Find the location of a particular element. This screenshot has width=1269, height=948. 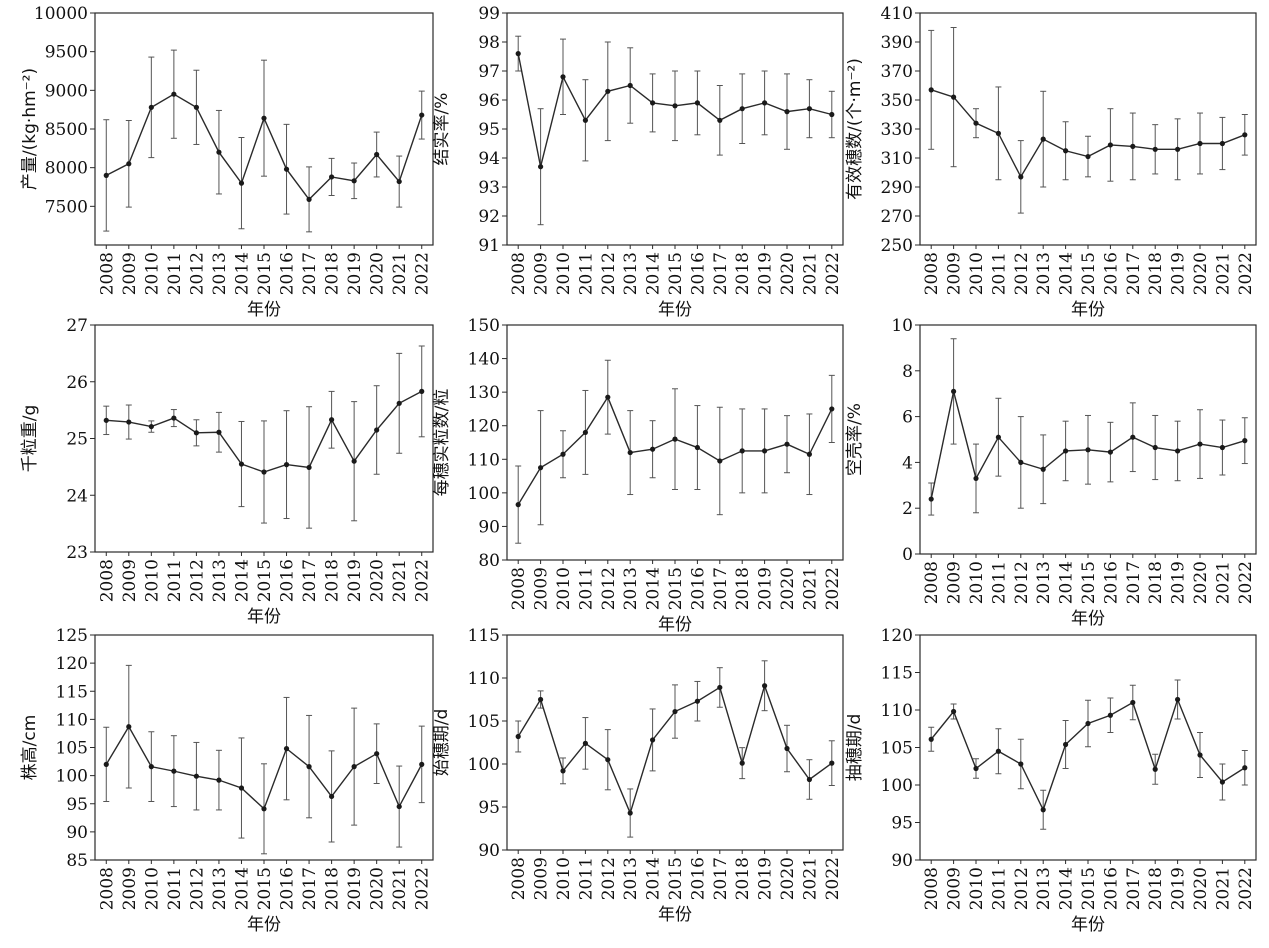

y-tick-label: 90 is located at coordinates (77, 833).